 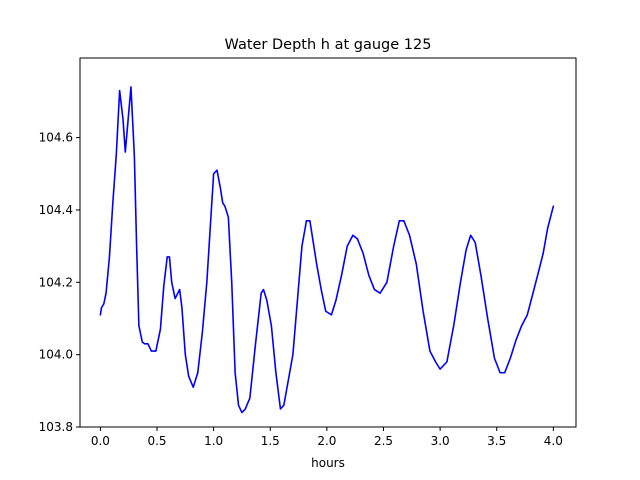 What do you see at coordinates (56, 282) in the screenshot?
I see `y-tick-label: 104.2` at bounding box center [56, 282].